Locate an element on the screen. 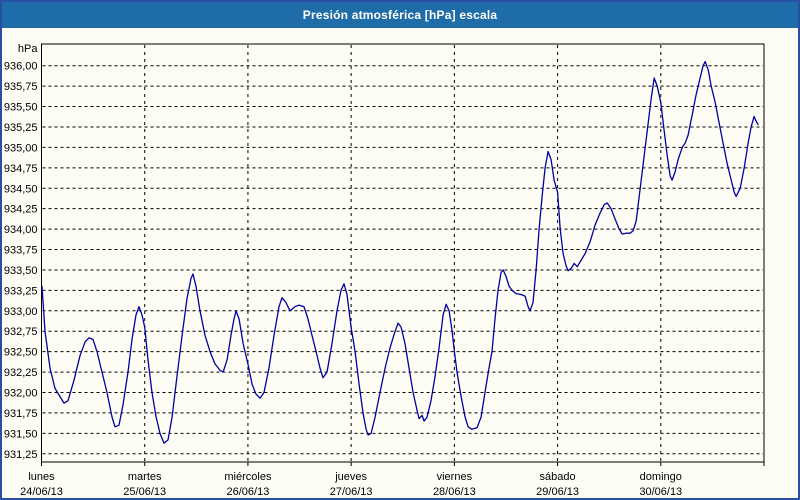 The height and width of the screenshot is (500, 800). x-date-label: 27/06/13 is located at coordinates (351, 492).